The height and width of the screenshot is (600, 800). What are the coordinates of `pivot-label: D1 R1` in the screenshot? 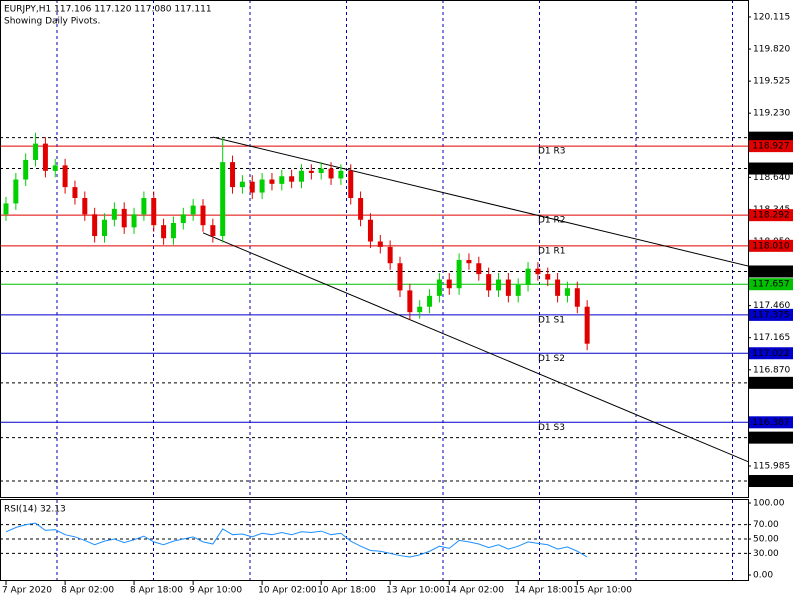 It's located at (552, 251).